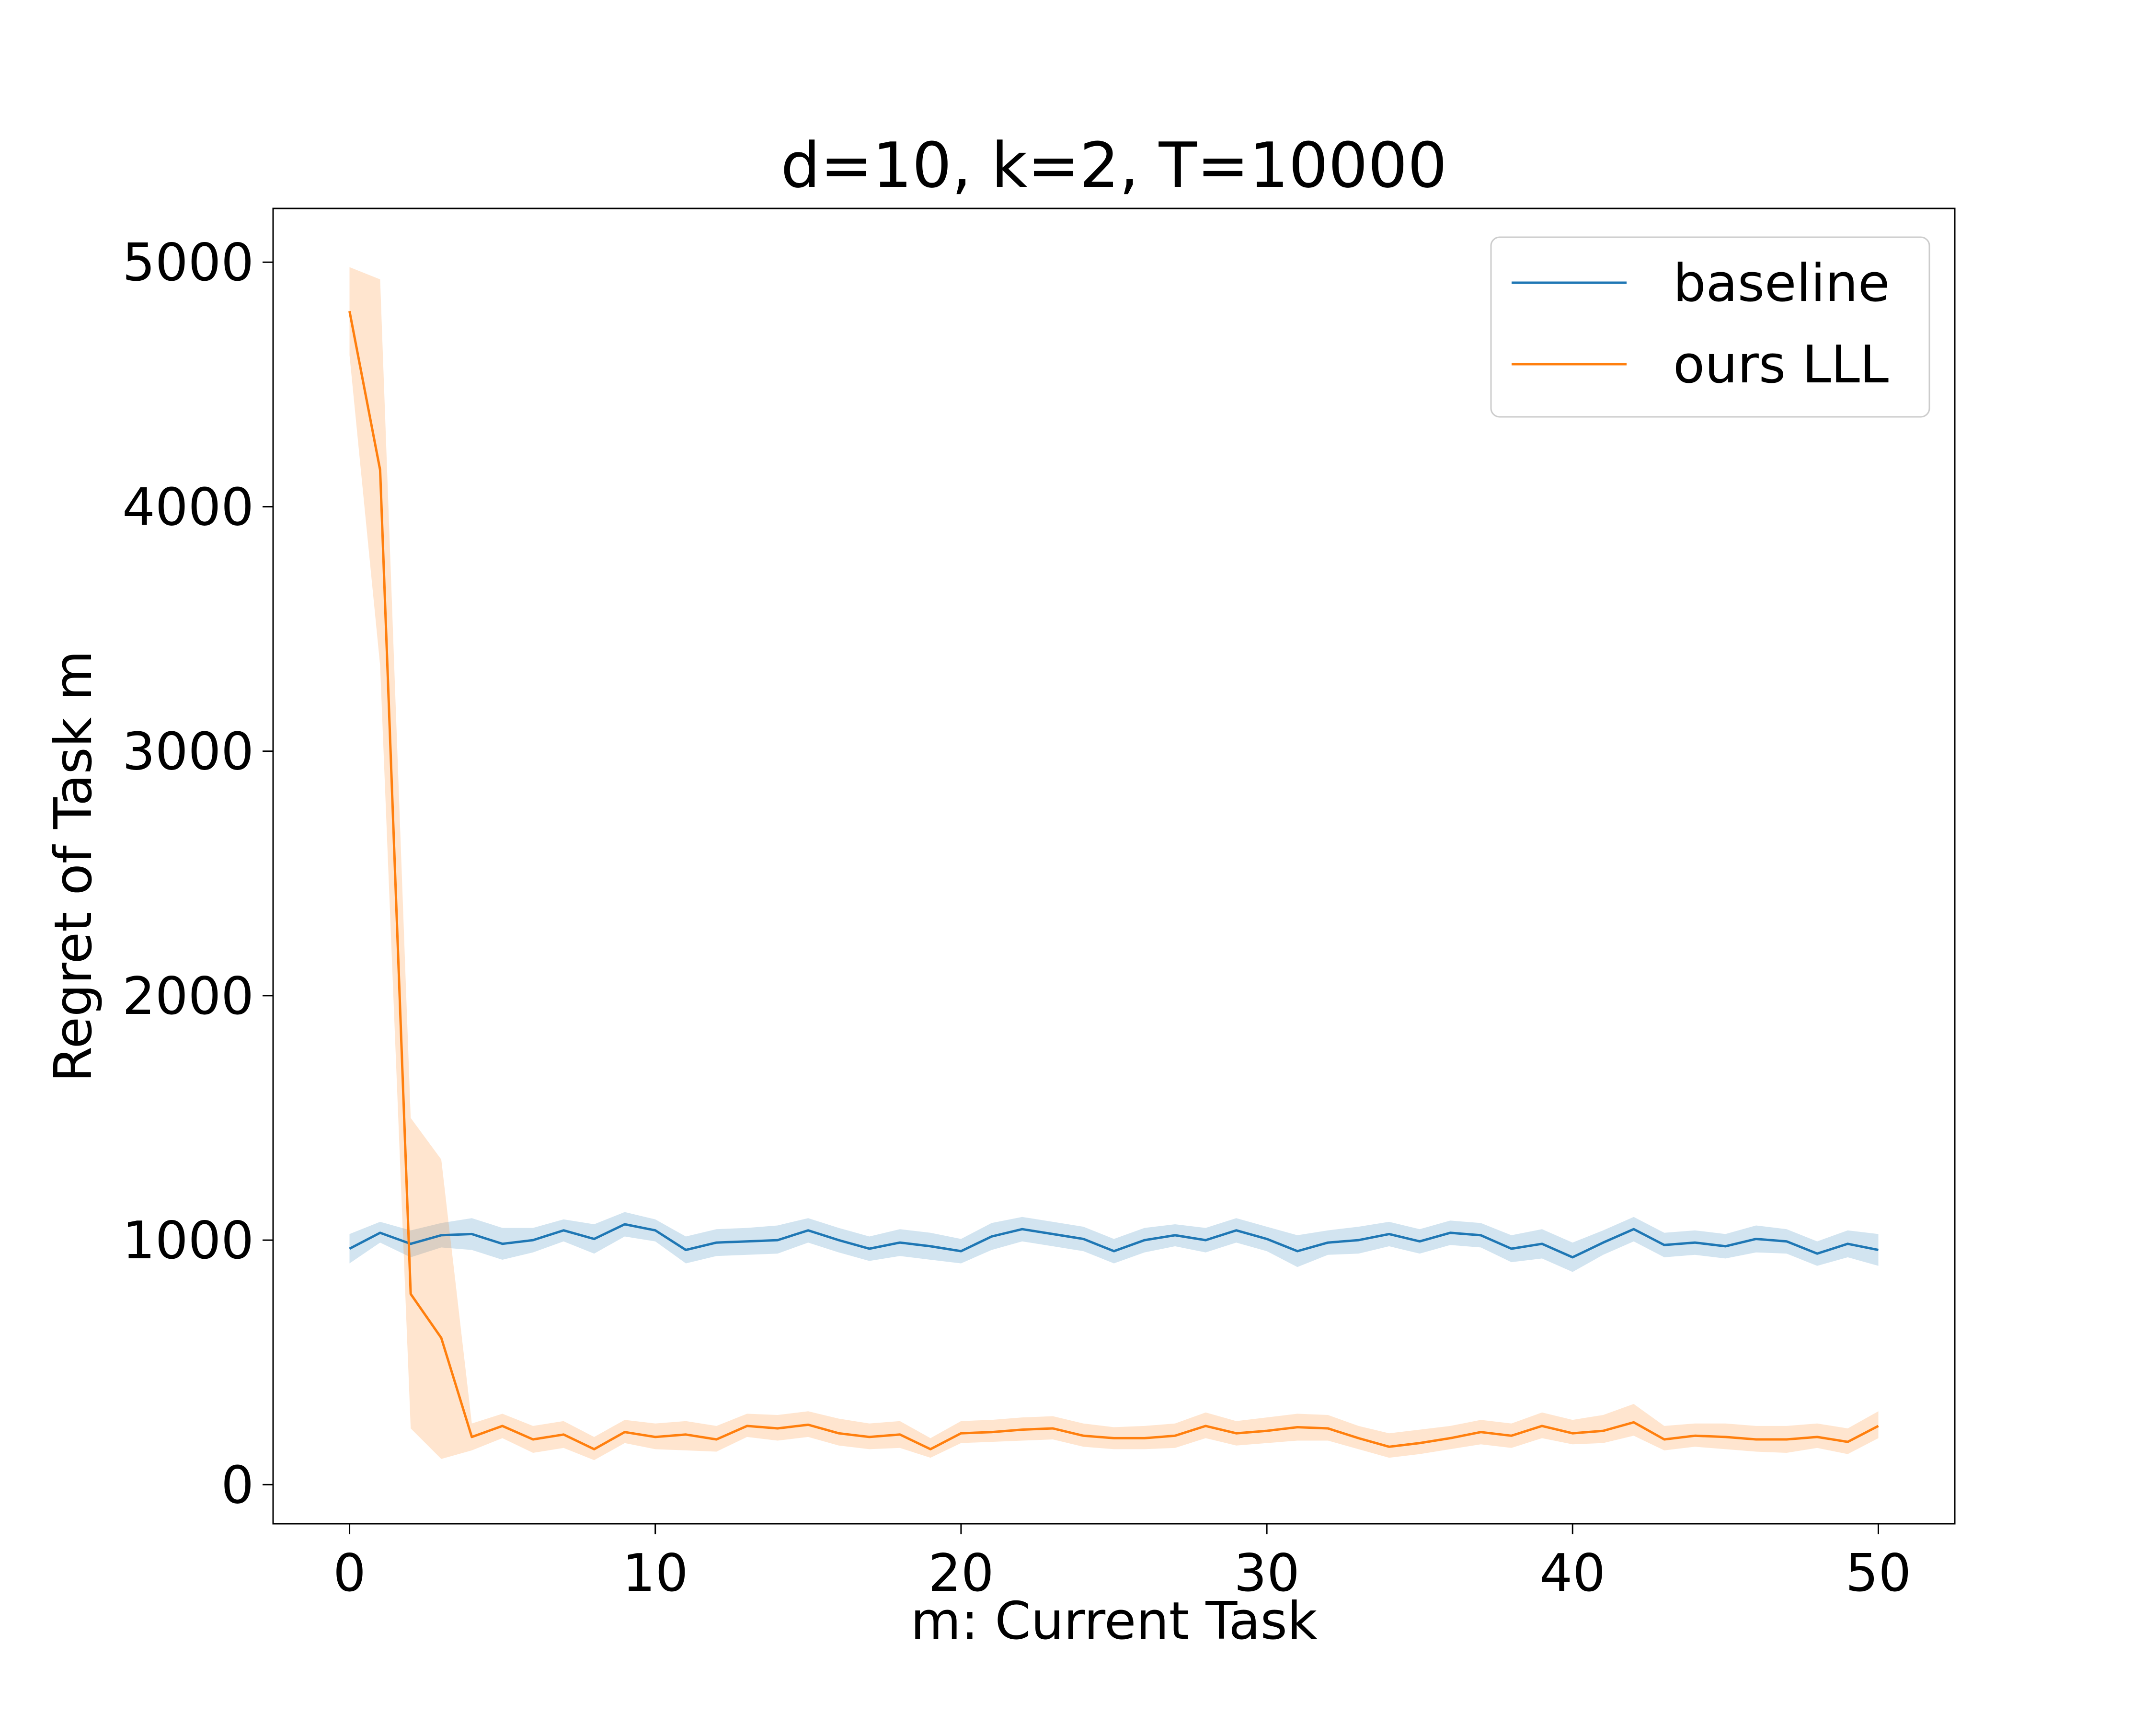 This screenshot has width=2156, height=1725. Describe the element at coordinates (188, 263) in the screenshot. I see `y-tick-label: 5000` at that location.